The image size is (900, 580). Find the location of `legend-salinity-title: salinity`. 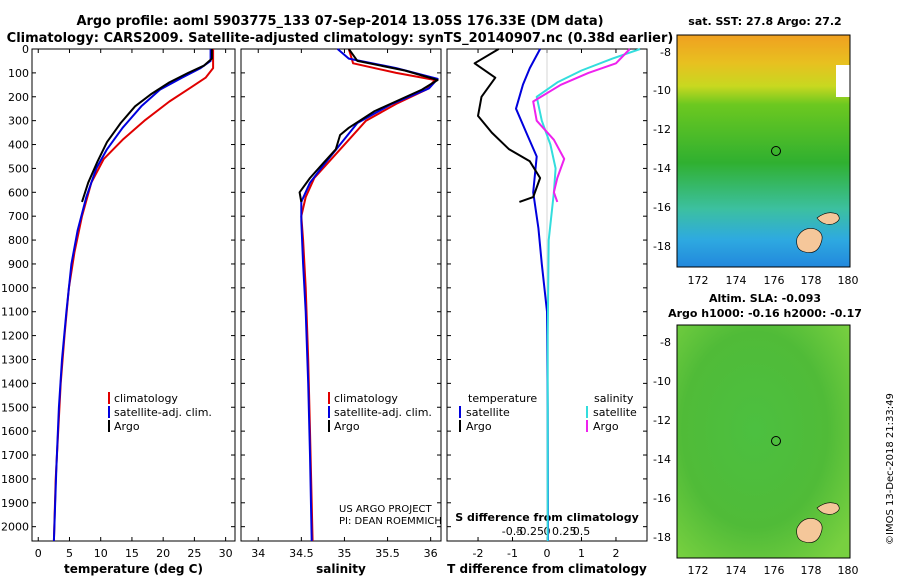

legend-salinity-title: salinity is located at coordinates (614, 398).